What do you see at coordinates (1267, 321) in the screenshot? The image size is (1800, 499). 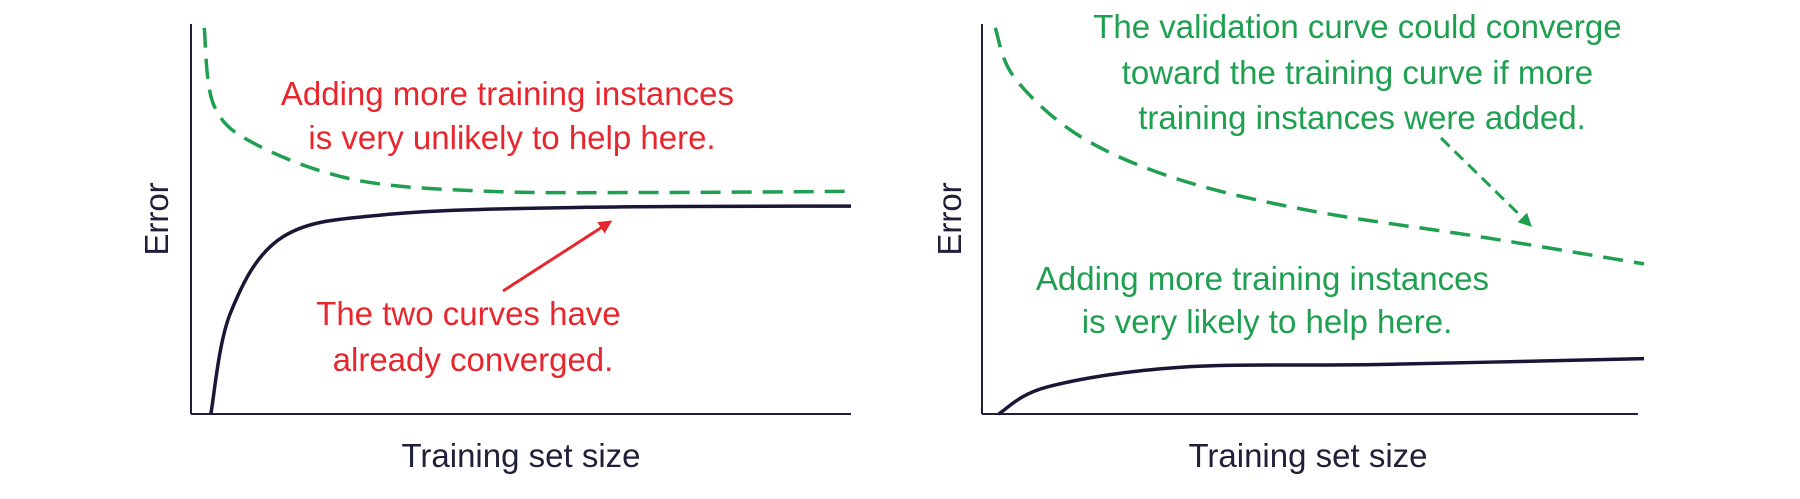 I see `right-bottom-annotation-line-2: is very likely to help here.` at bounding box center [1267, 321].